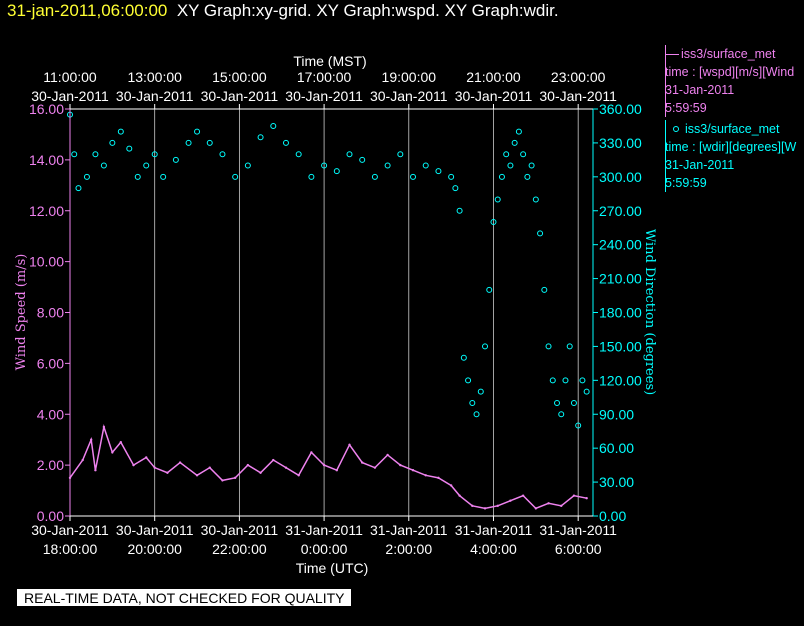 The image size is (804, 626). I want to click on x-top-tick-time: 23:00:00, so click(578, 77).